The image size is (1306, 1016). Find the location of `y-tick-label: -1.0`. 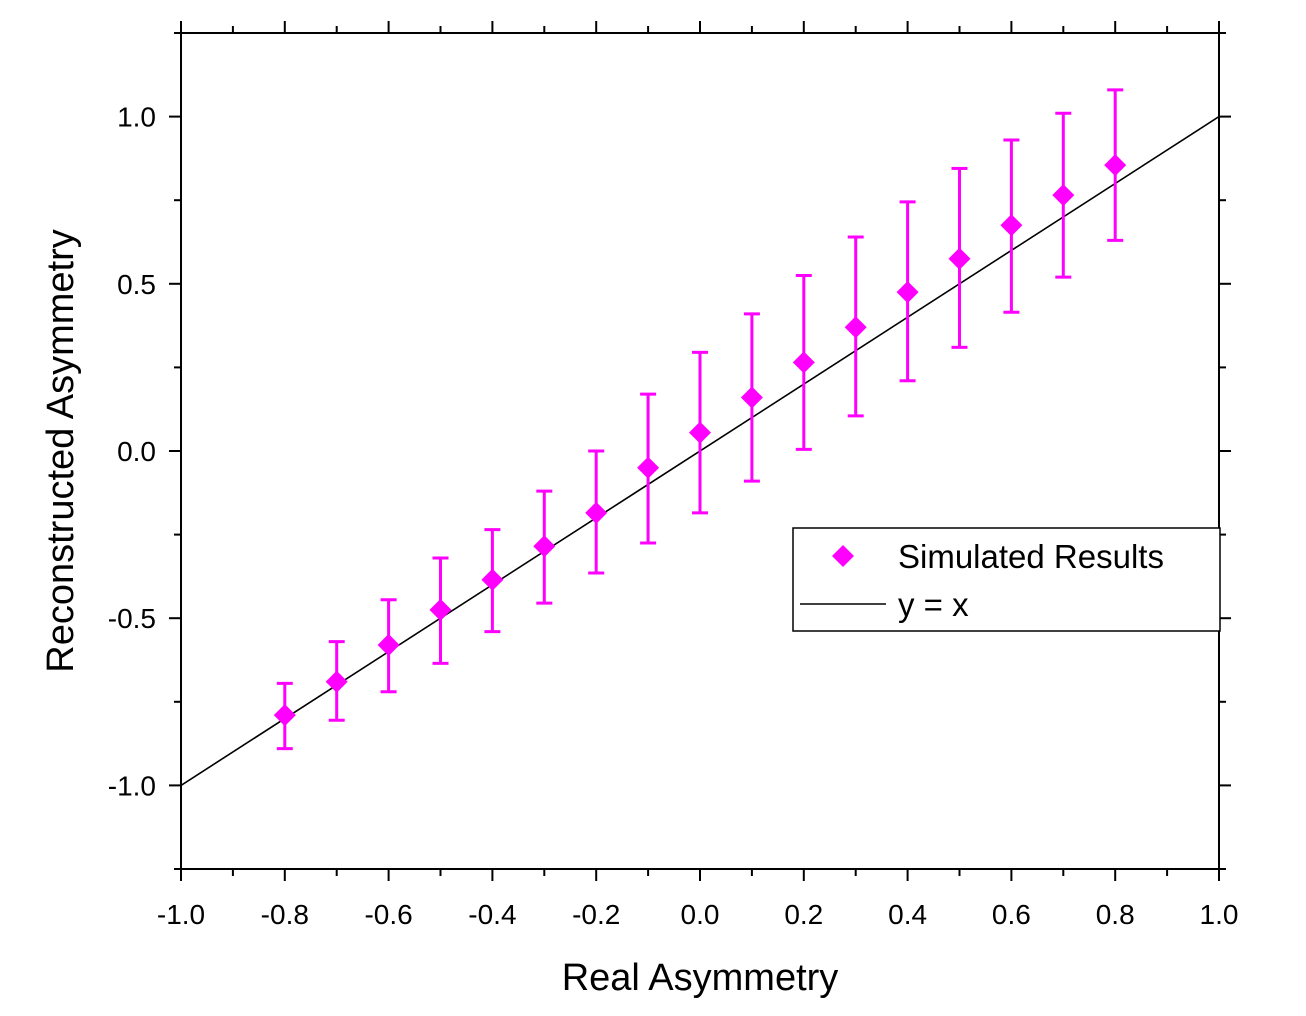

y-tick-label: -1.0 is located at coordinates (132, 785).